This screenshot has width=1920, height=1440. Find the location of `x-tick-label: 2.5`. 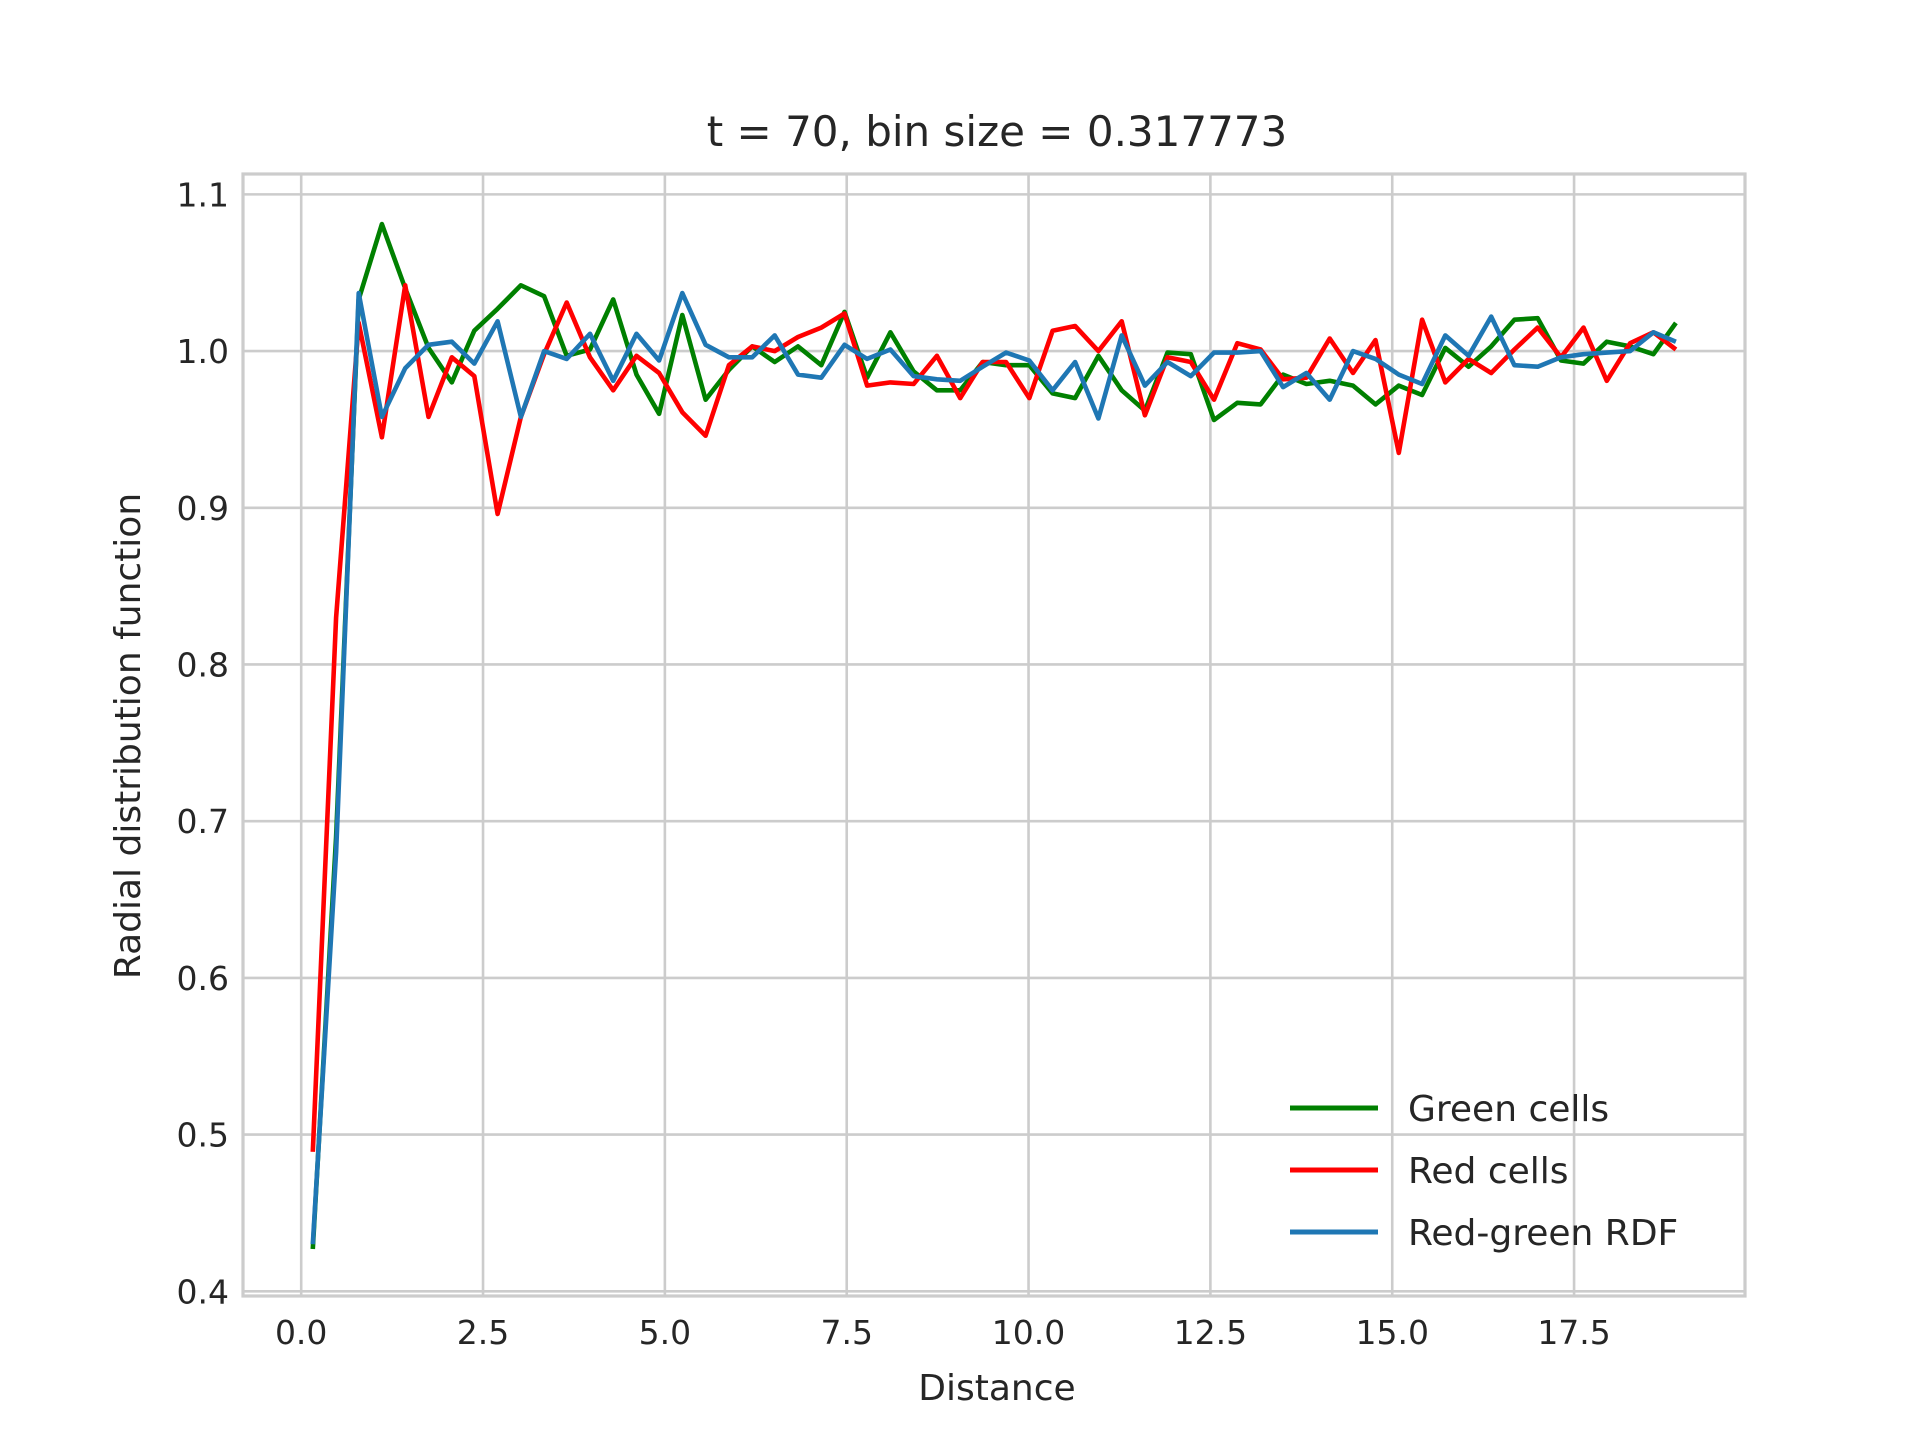

x-tick-label: 2.5 is located at coordinates (483, 1332).